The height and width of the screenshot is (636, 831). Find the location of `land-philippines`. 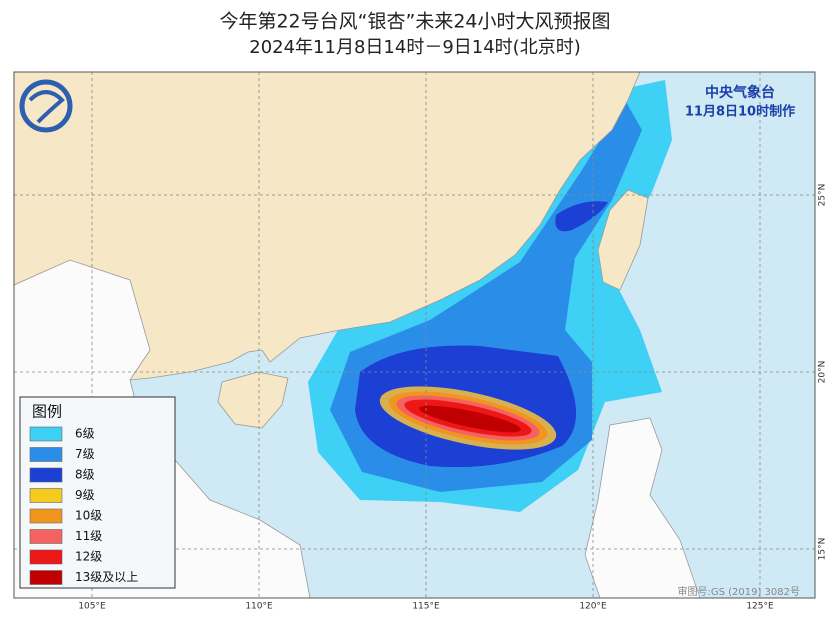

land-philippines is located at coordinates (642, 507).